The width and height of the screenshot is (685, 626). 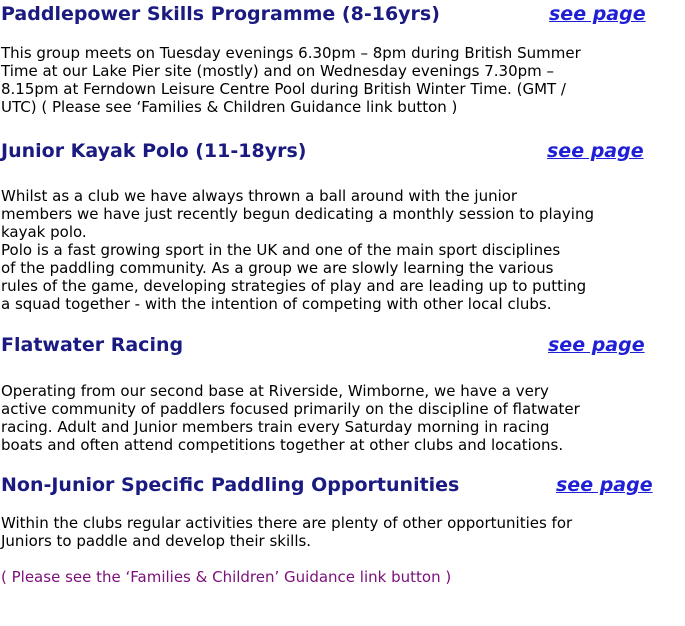 What do you see at coordinates (220, 14) in the screenshot?
I see `section-heading-paddlepower: Paddlepower Skills Programme (8-16yrs)` at bounding box center [220, 14].